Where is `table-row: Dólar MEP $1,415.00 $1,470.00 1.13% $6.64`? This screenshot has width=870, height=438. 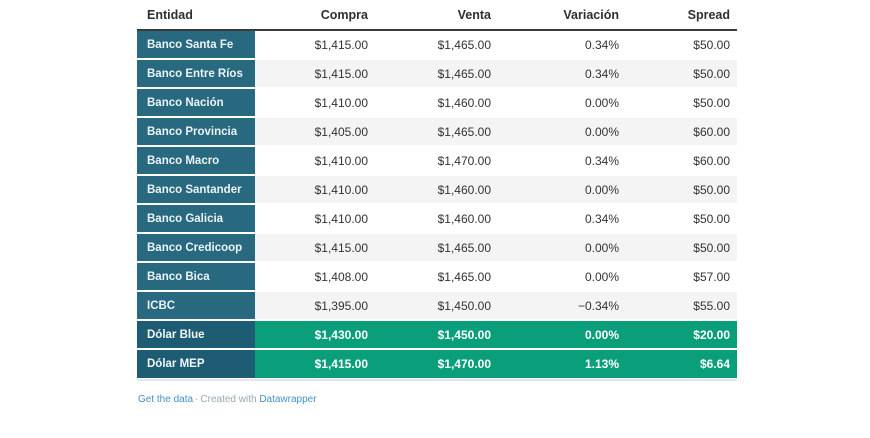 table-row: Dólar MEP $1,415.00 $1,470.00 1.13% $6.64 is located at coordinates (437, 363).